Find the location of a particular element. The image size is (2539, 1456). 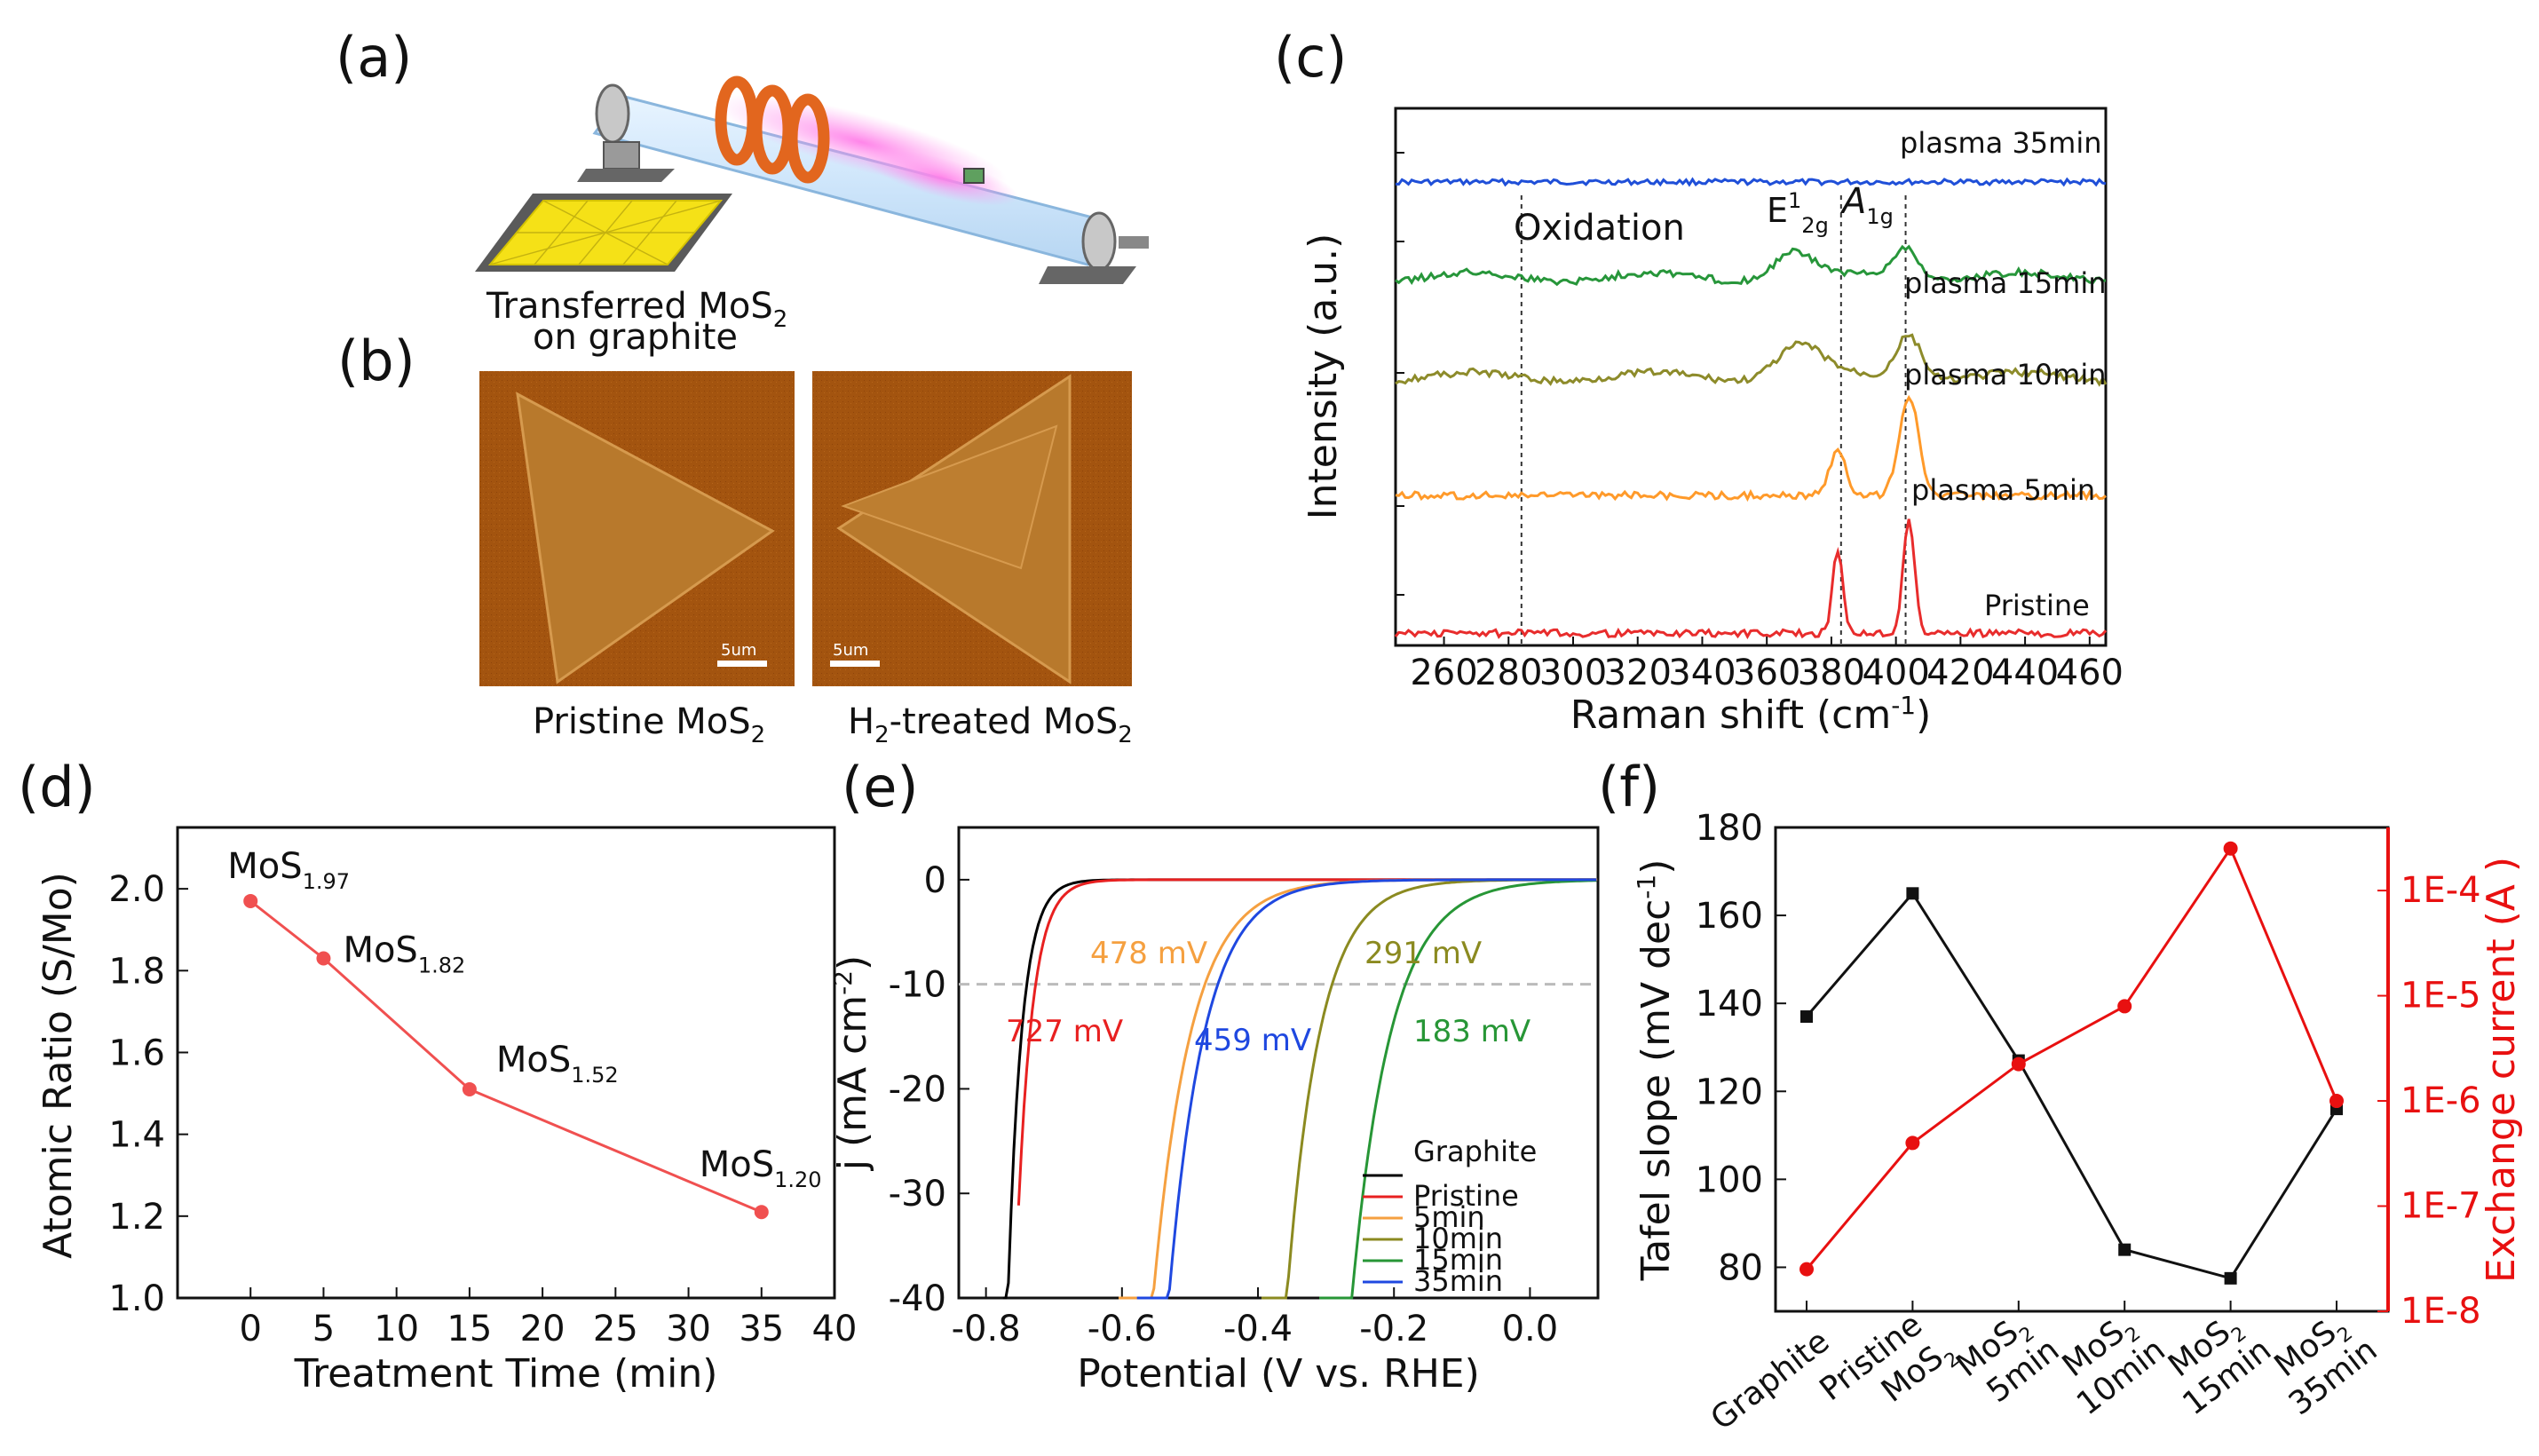

panel-a-schematic: Transferred MoS2 on graphite is located at coordinates (812, 216).